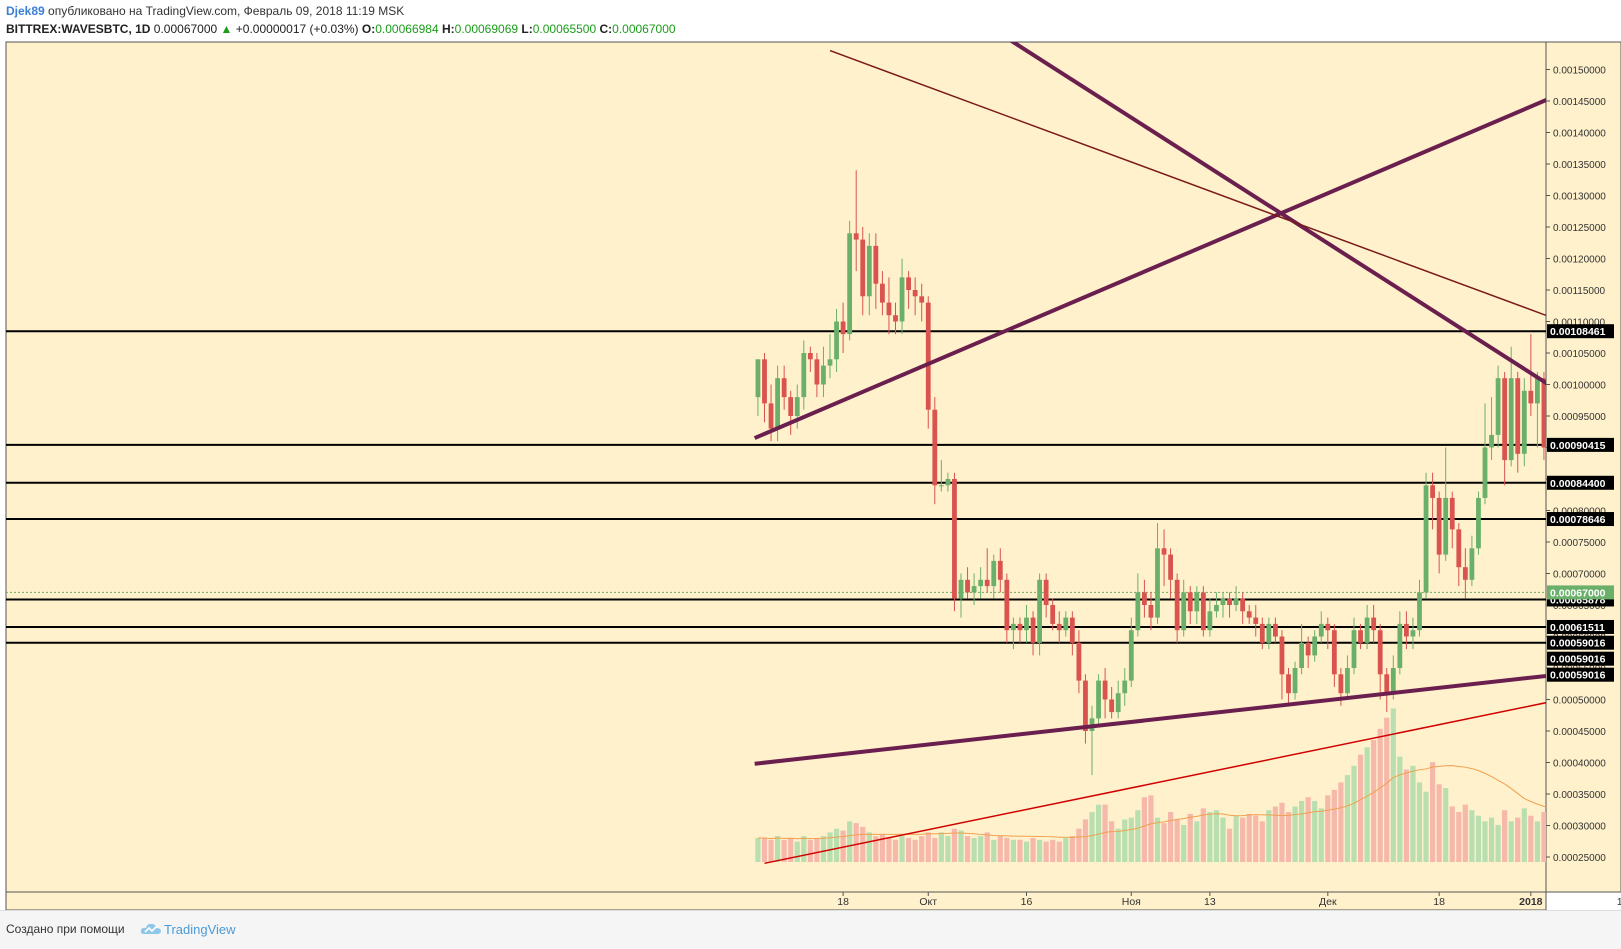 The width and height of the screenshot is (1621, 949). I want to click on footer: Создано при помощи TradingView, so click(810, 929).